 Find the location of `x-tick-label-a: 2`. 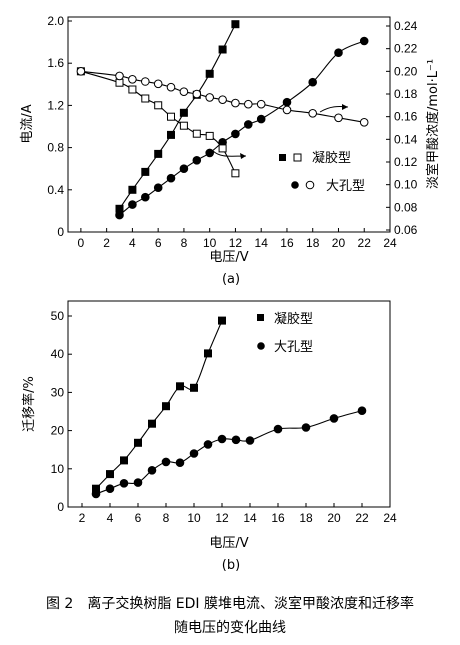

x-tick-label-a: 2 is located at coordinates (106, 243).